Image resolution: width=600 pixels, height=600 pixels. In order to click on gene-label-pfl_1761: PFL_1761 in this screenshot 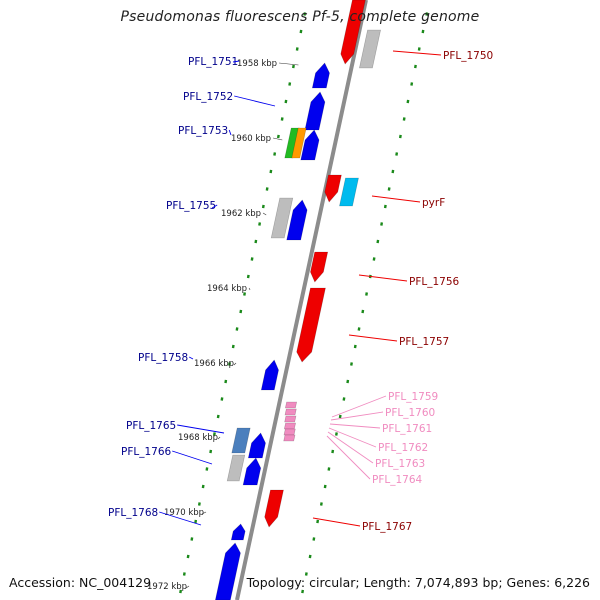, I will do `click(407, 429)`.